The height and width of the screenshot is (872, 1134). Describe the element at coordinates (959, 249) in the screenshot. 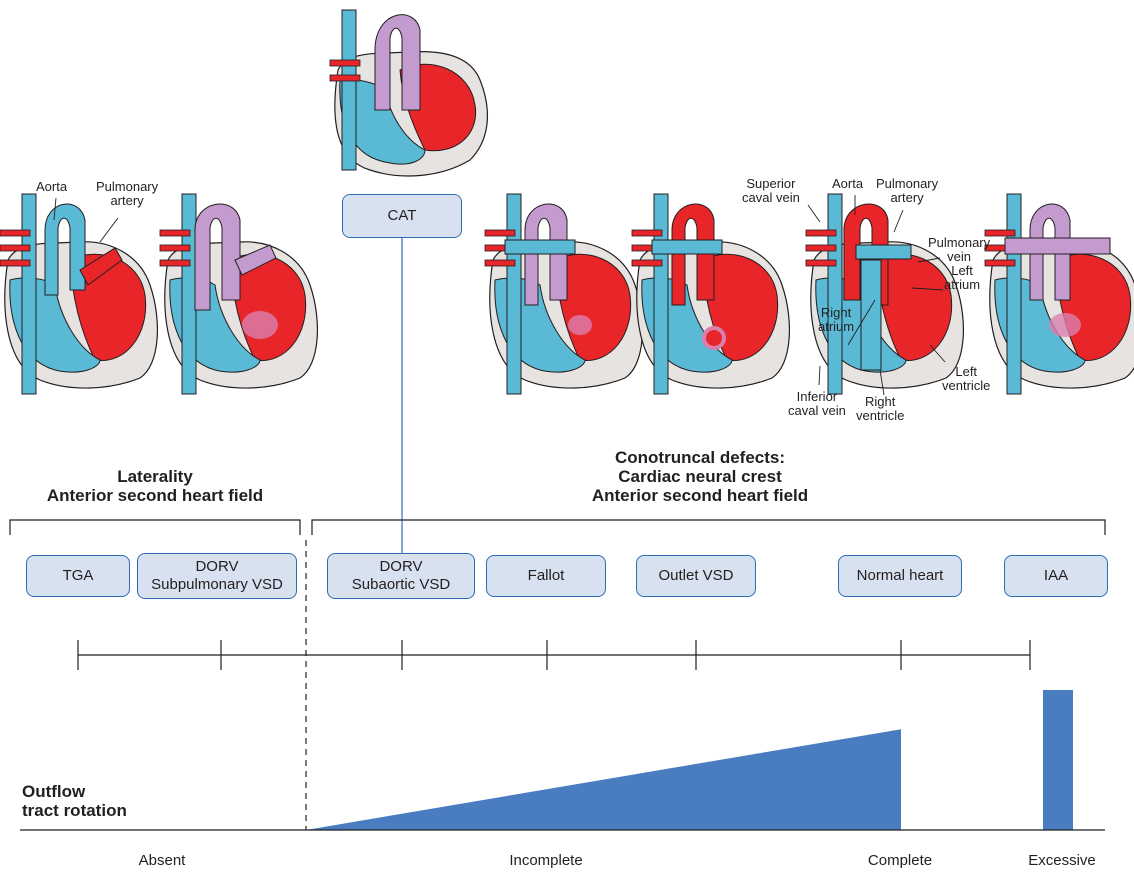

I see `label-pulmonary-vein: Pulmonary vein` at that location.